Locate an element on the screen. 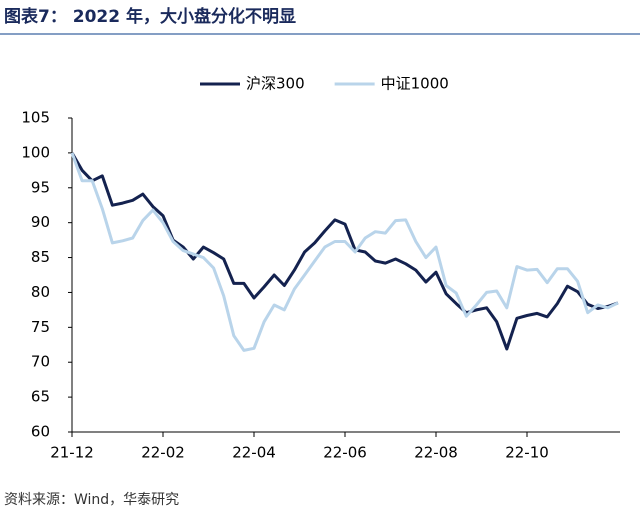 The image size is (640, 520). y-tick-label: 65 is located at coordinates (40, 397).